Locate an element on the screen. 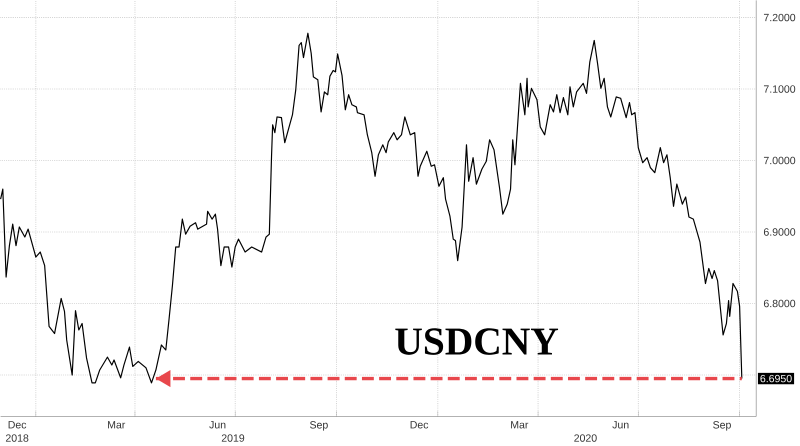 The width and height of the screenshot is (800, 446). text: USDCNY is located at coordinates (476, 341).